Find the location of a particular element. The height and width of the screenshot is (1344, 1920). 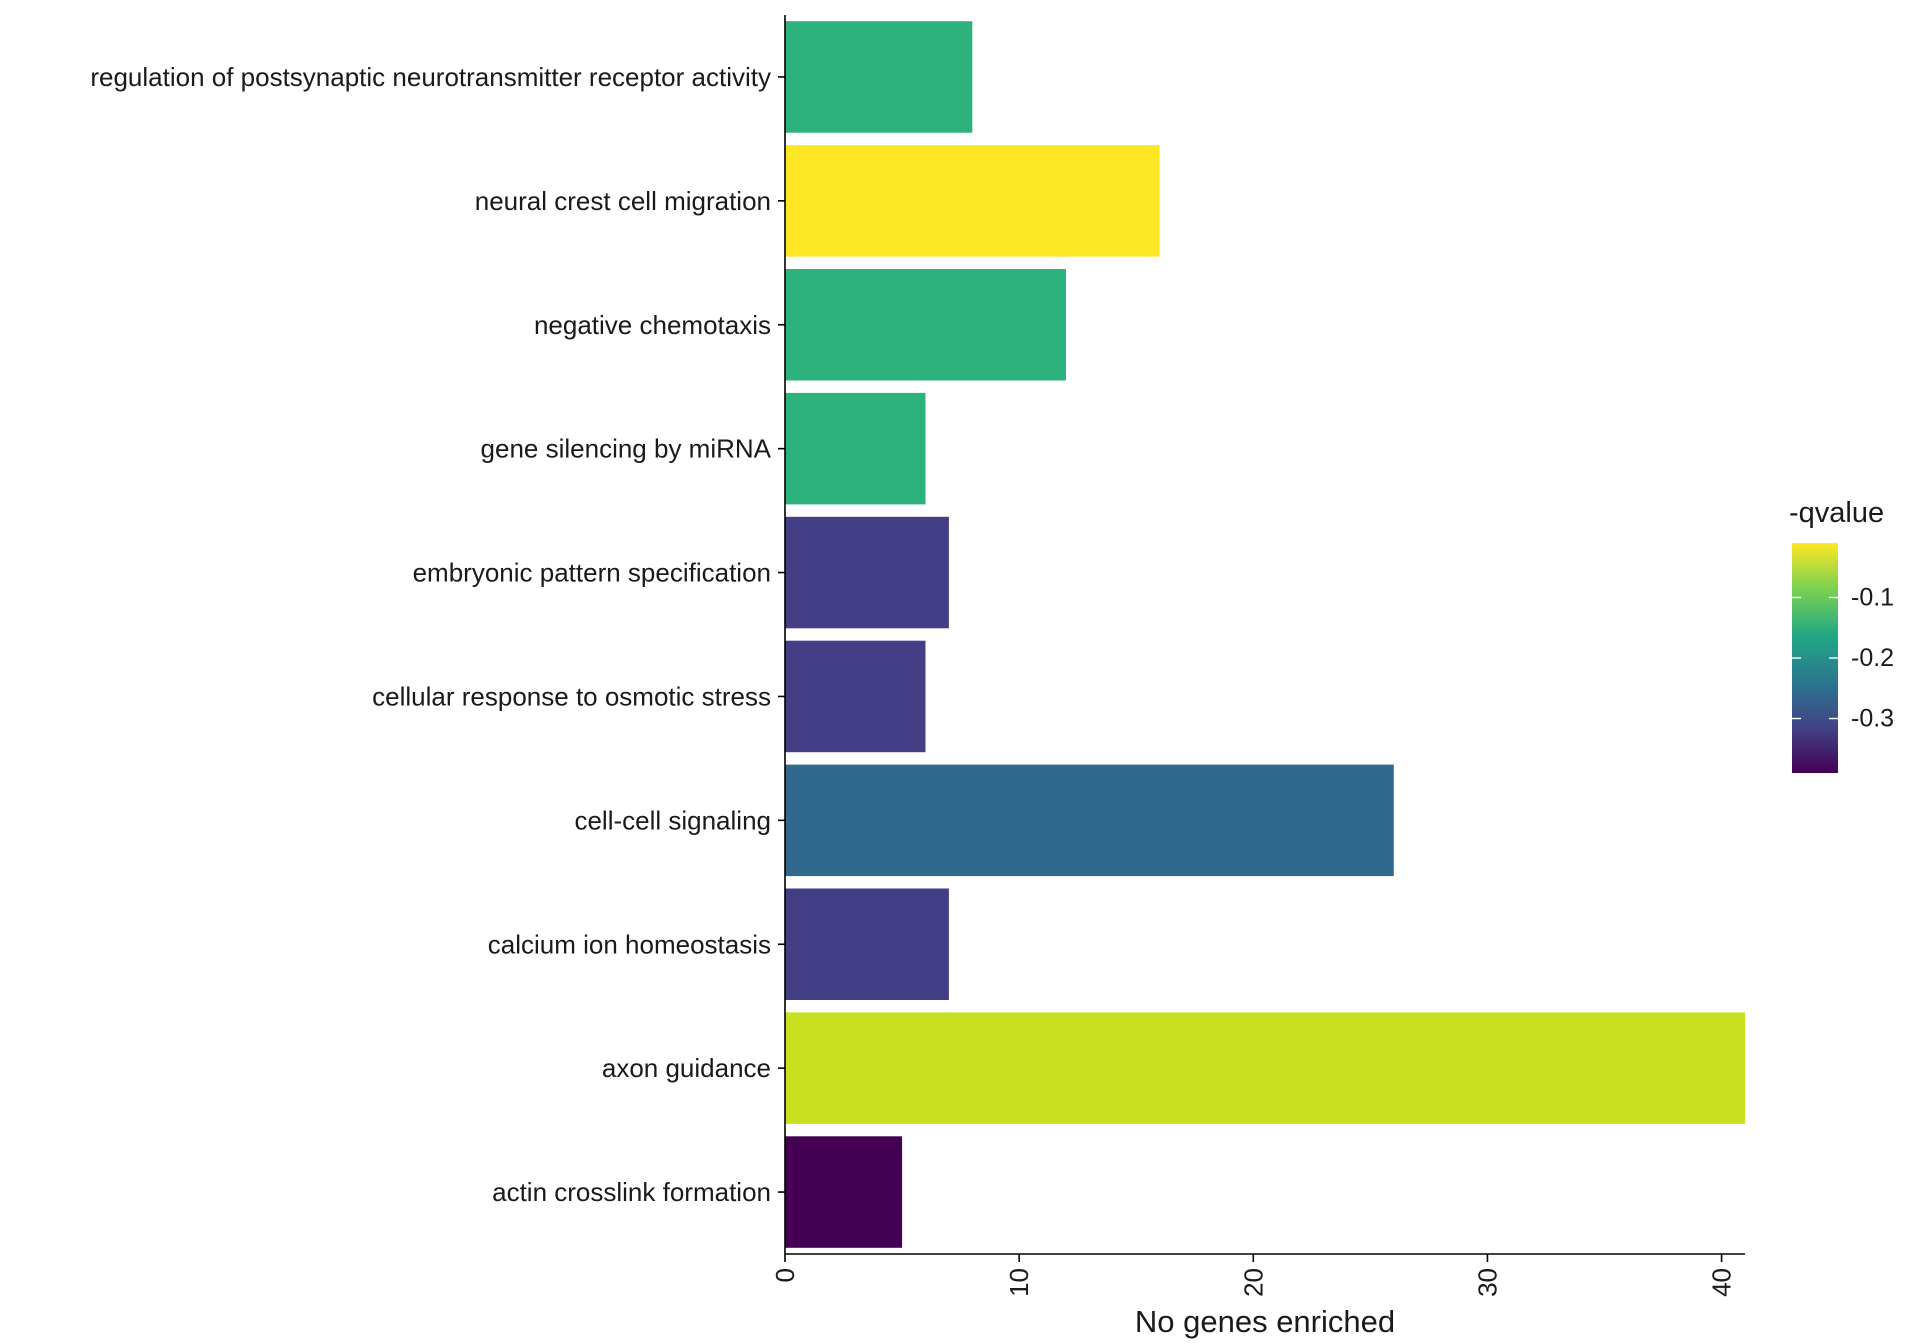

bar-cellular-response-to-osmotic-stress is located at coordinates (855, 696).